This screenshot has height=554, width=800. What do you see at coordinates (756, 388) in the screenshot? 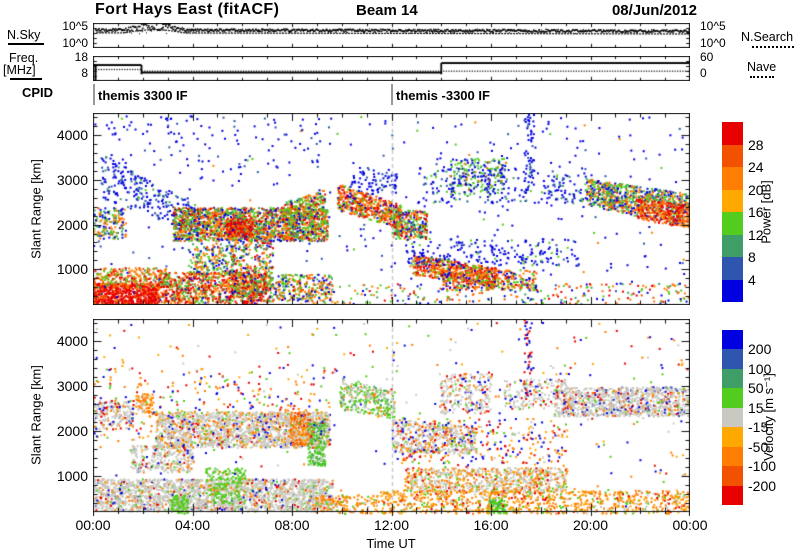
I see `velocity-colorbar-tick-label: 50` at bounding box center [756, 388].